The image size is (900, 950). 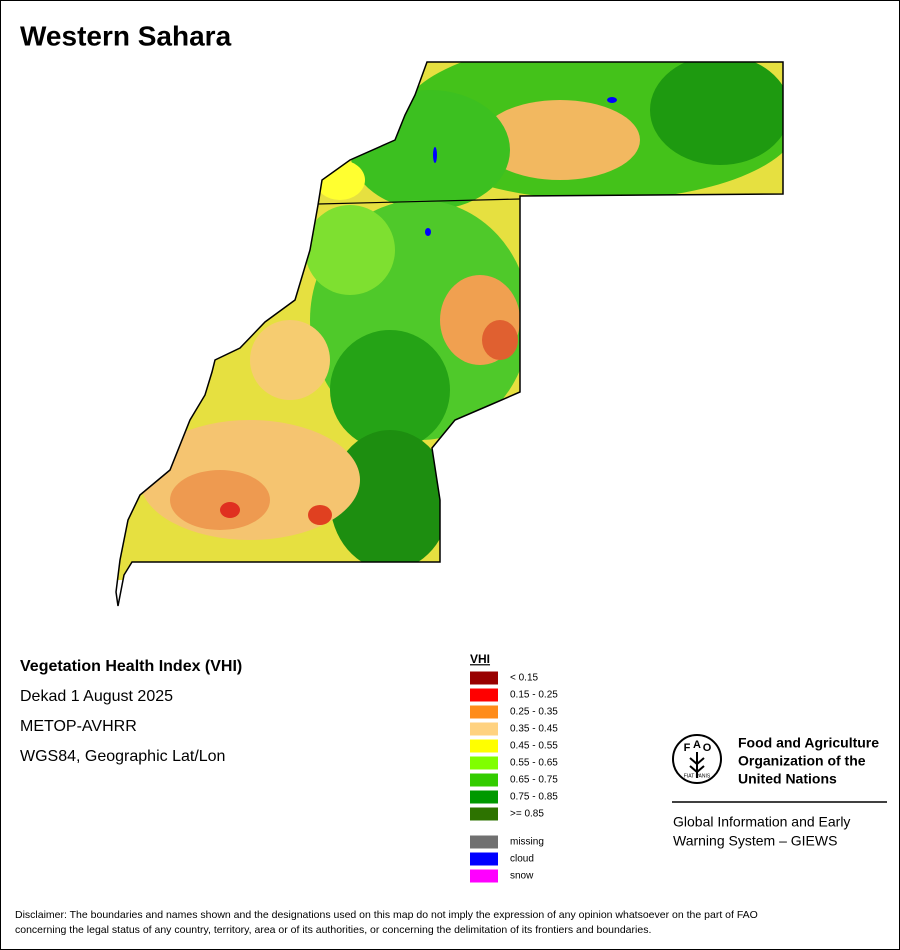 I want to click on legend-label: 0.65 - 0.75, so click(x=534, y=780).